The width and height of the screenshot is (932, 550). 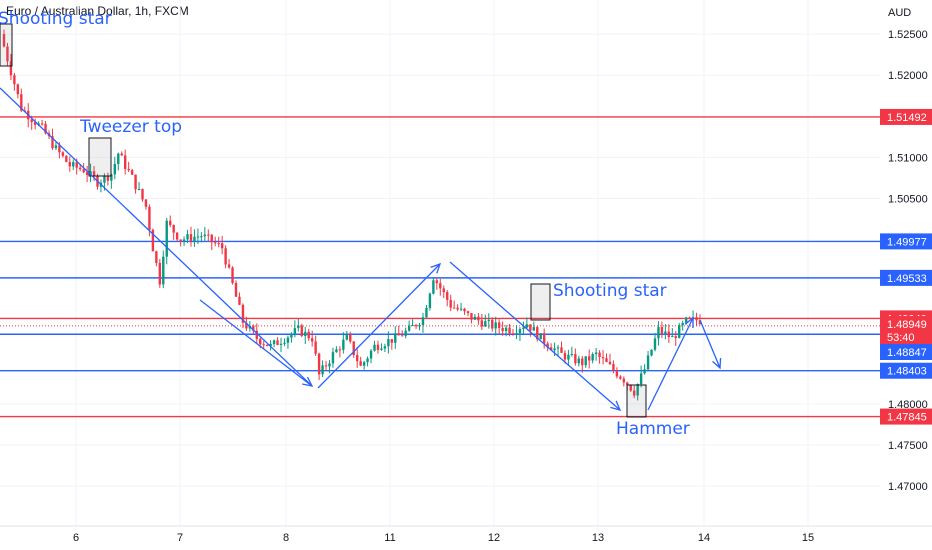 What do you see at coordinates (598, 538) in the screenshot?
I see `x-tick-label: 13` at bounding box center [598, 538].